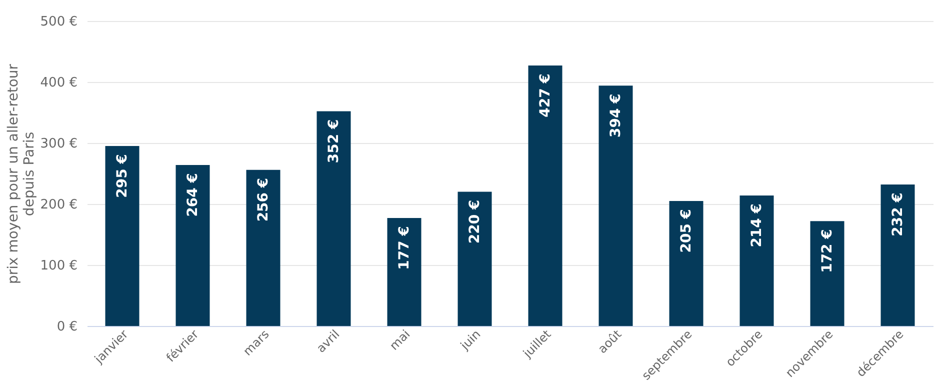 The image size is (943, 387). I want to click on data-label: 264 €, so click(192, 194).